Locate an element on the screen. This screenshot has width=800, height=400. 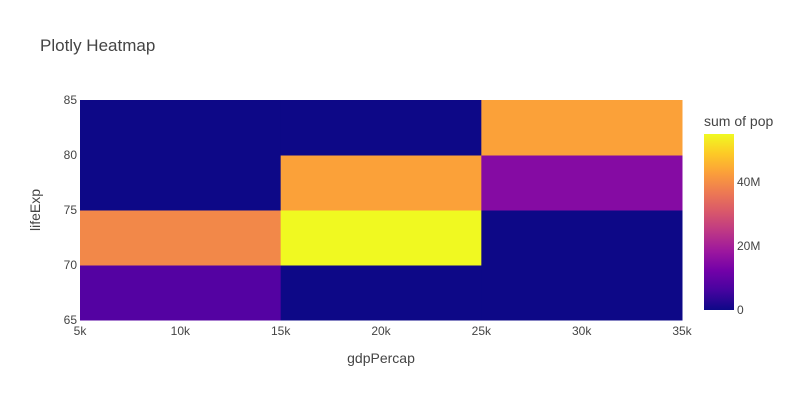
x-axis-ticks: 5k 10k 15k 20k 25k 30k 35k is located at coordinates (383, 331).